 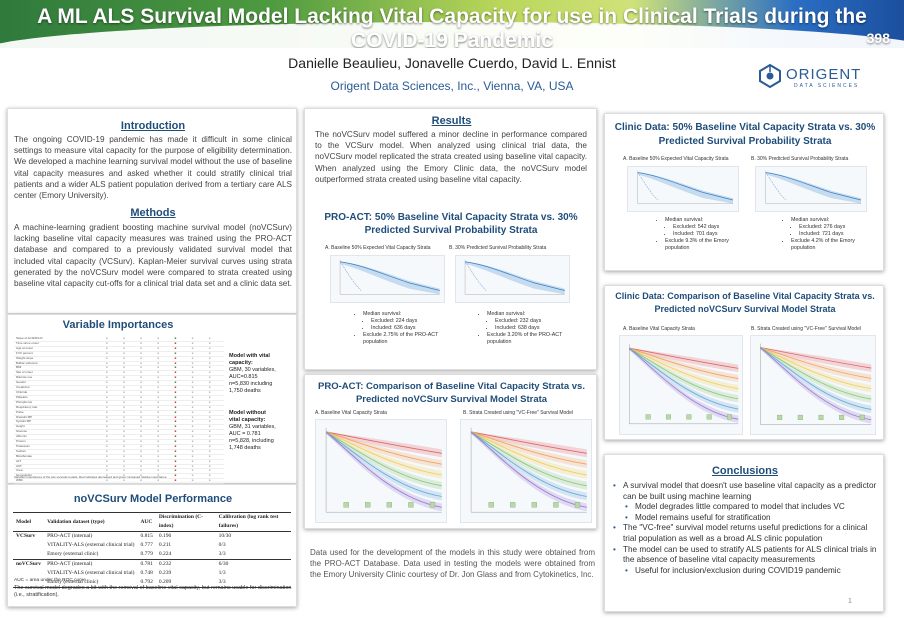 What do you see at coordinates (146, 545) in the screenshot?
I see `performance-cell: 0.777` at bounding box center [146, 545].